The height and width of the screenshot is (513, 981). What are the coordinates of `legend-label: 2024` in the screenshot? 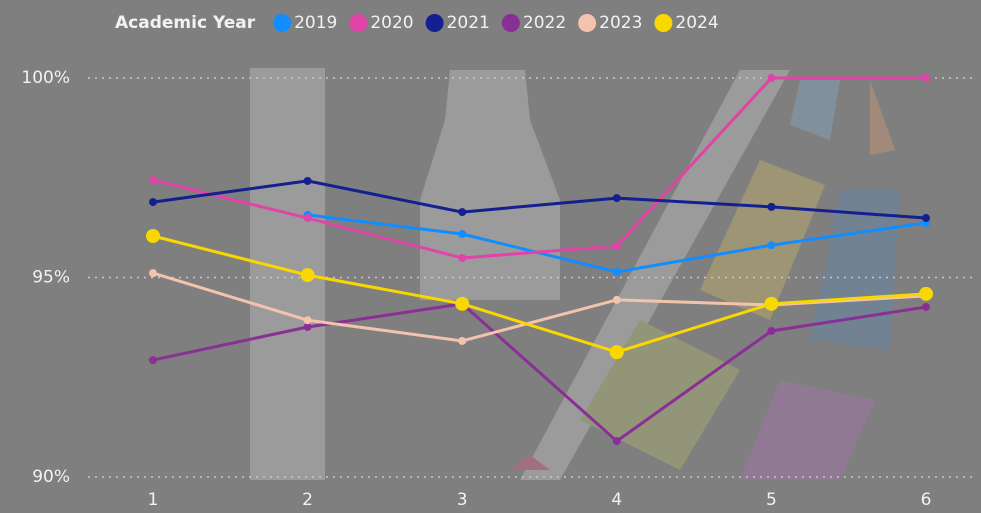 It's located at (696, 23).